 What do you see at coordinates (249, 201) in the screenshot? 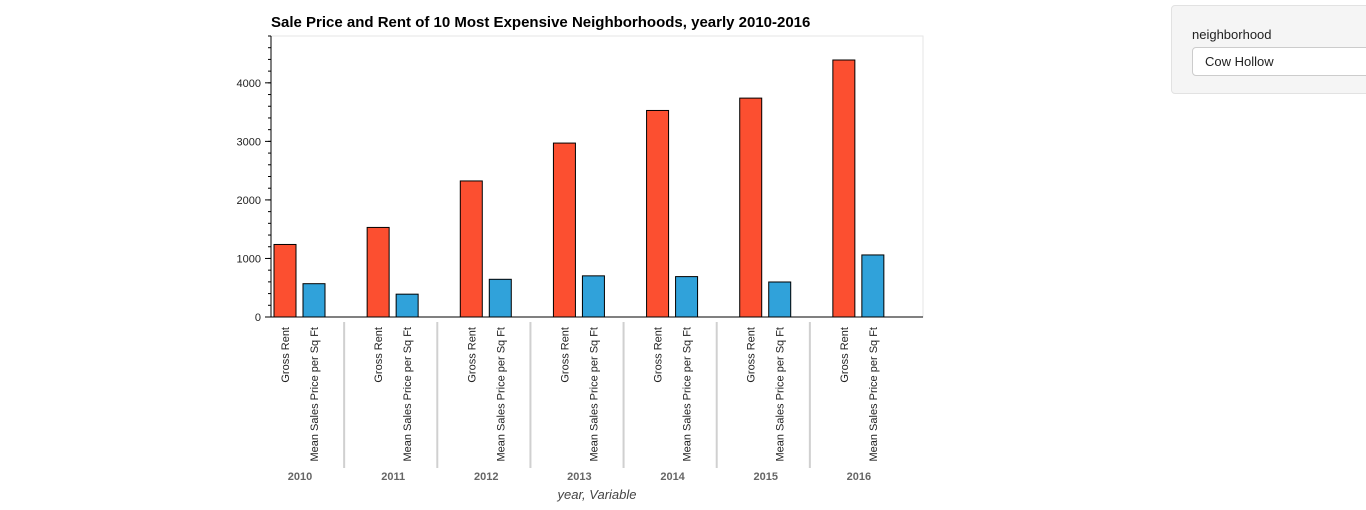
I see `y-tick-label: 2000` at bounding box center [249, 201].